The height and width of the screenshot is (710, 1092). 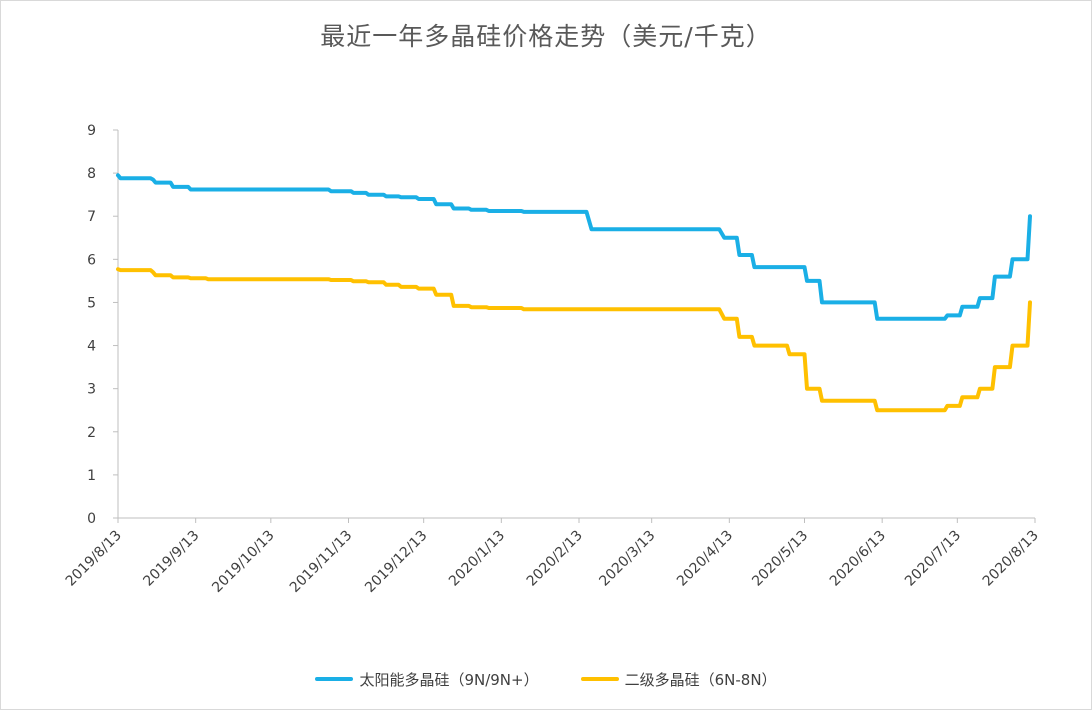 I want to click on x-tick-label: 2020/1/13, so click(x=477, y=559).